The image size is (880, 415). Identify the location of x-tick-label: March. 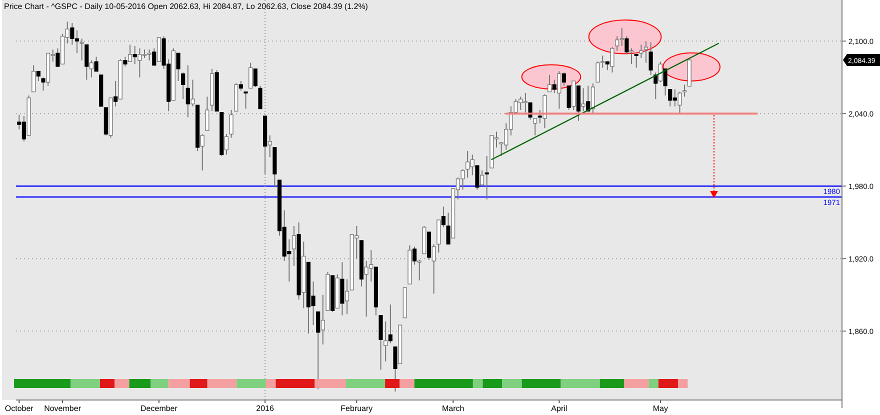
(453, 408).